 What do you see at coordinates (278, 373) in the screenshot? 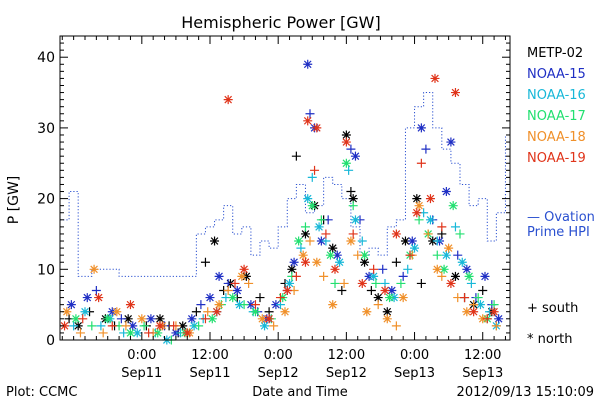
I see `x-tick-date-2: Sep12` at bounding box center [278, 373].